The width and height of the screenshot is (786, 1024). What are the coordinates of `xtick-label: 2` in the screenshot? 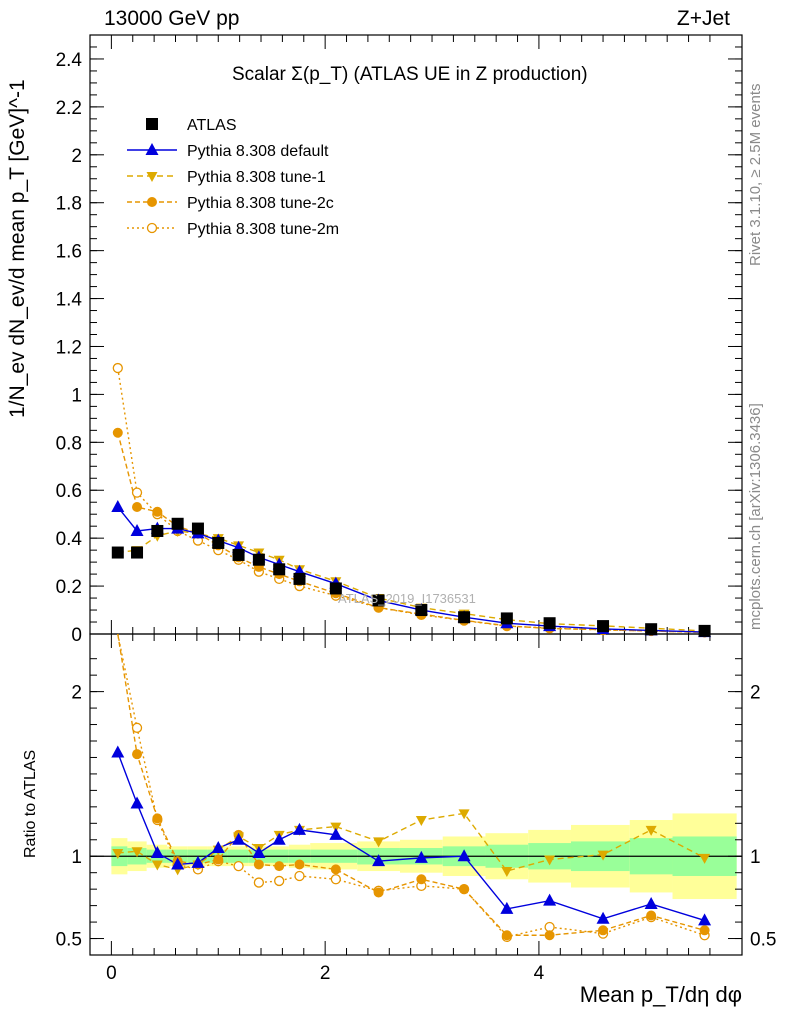 It's located at (325, 973).